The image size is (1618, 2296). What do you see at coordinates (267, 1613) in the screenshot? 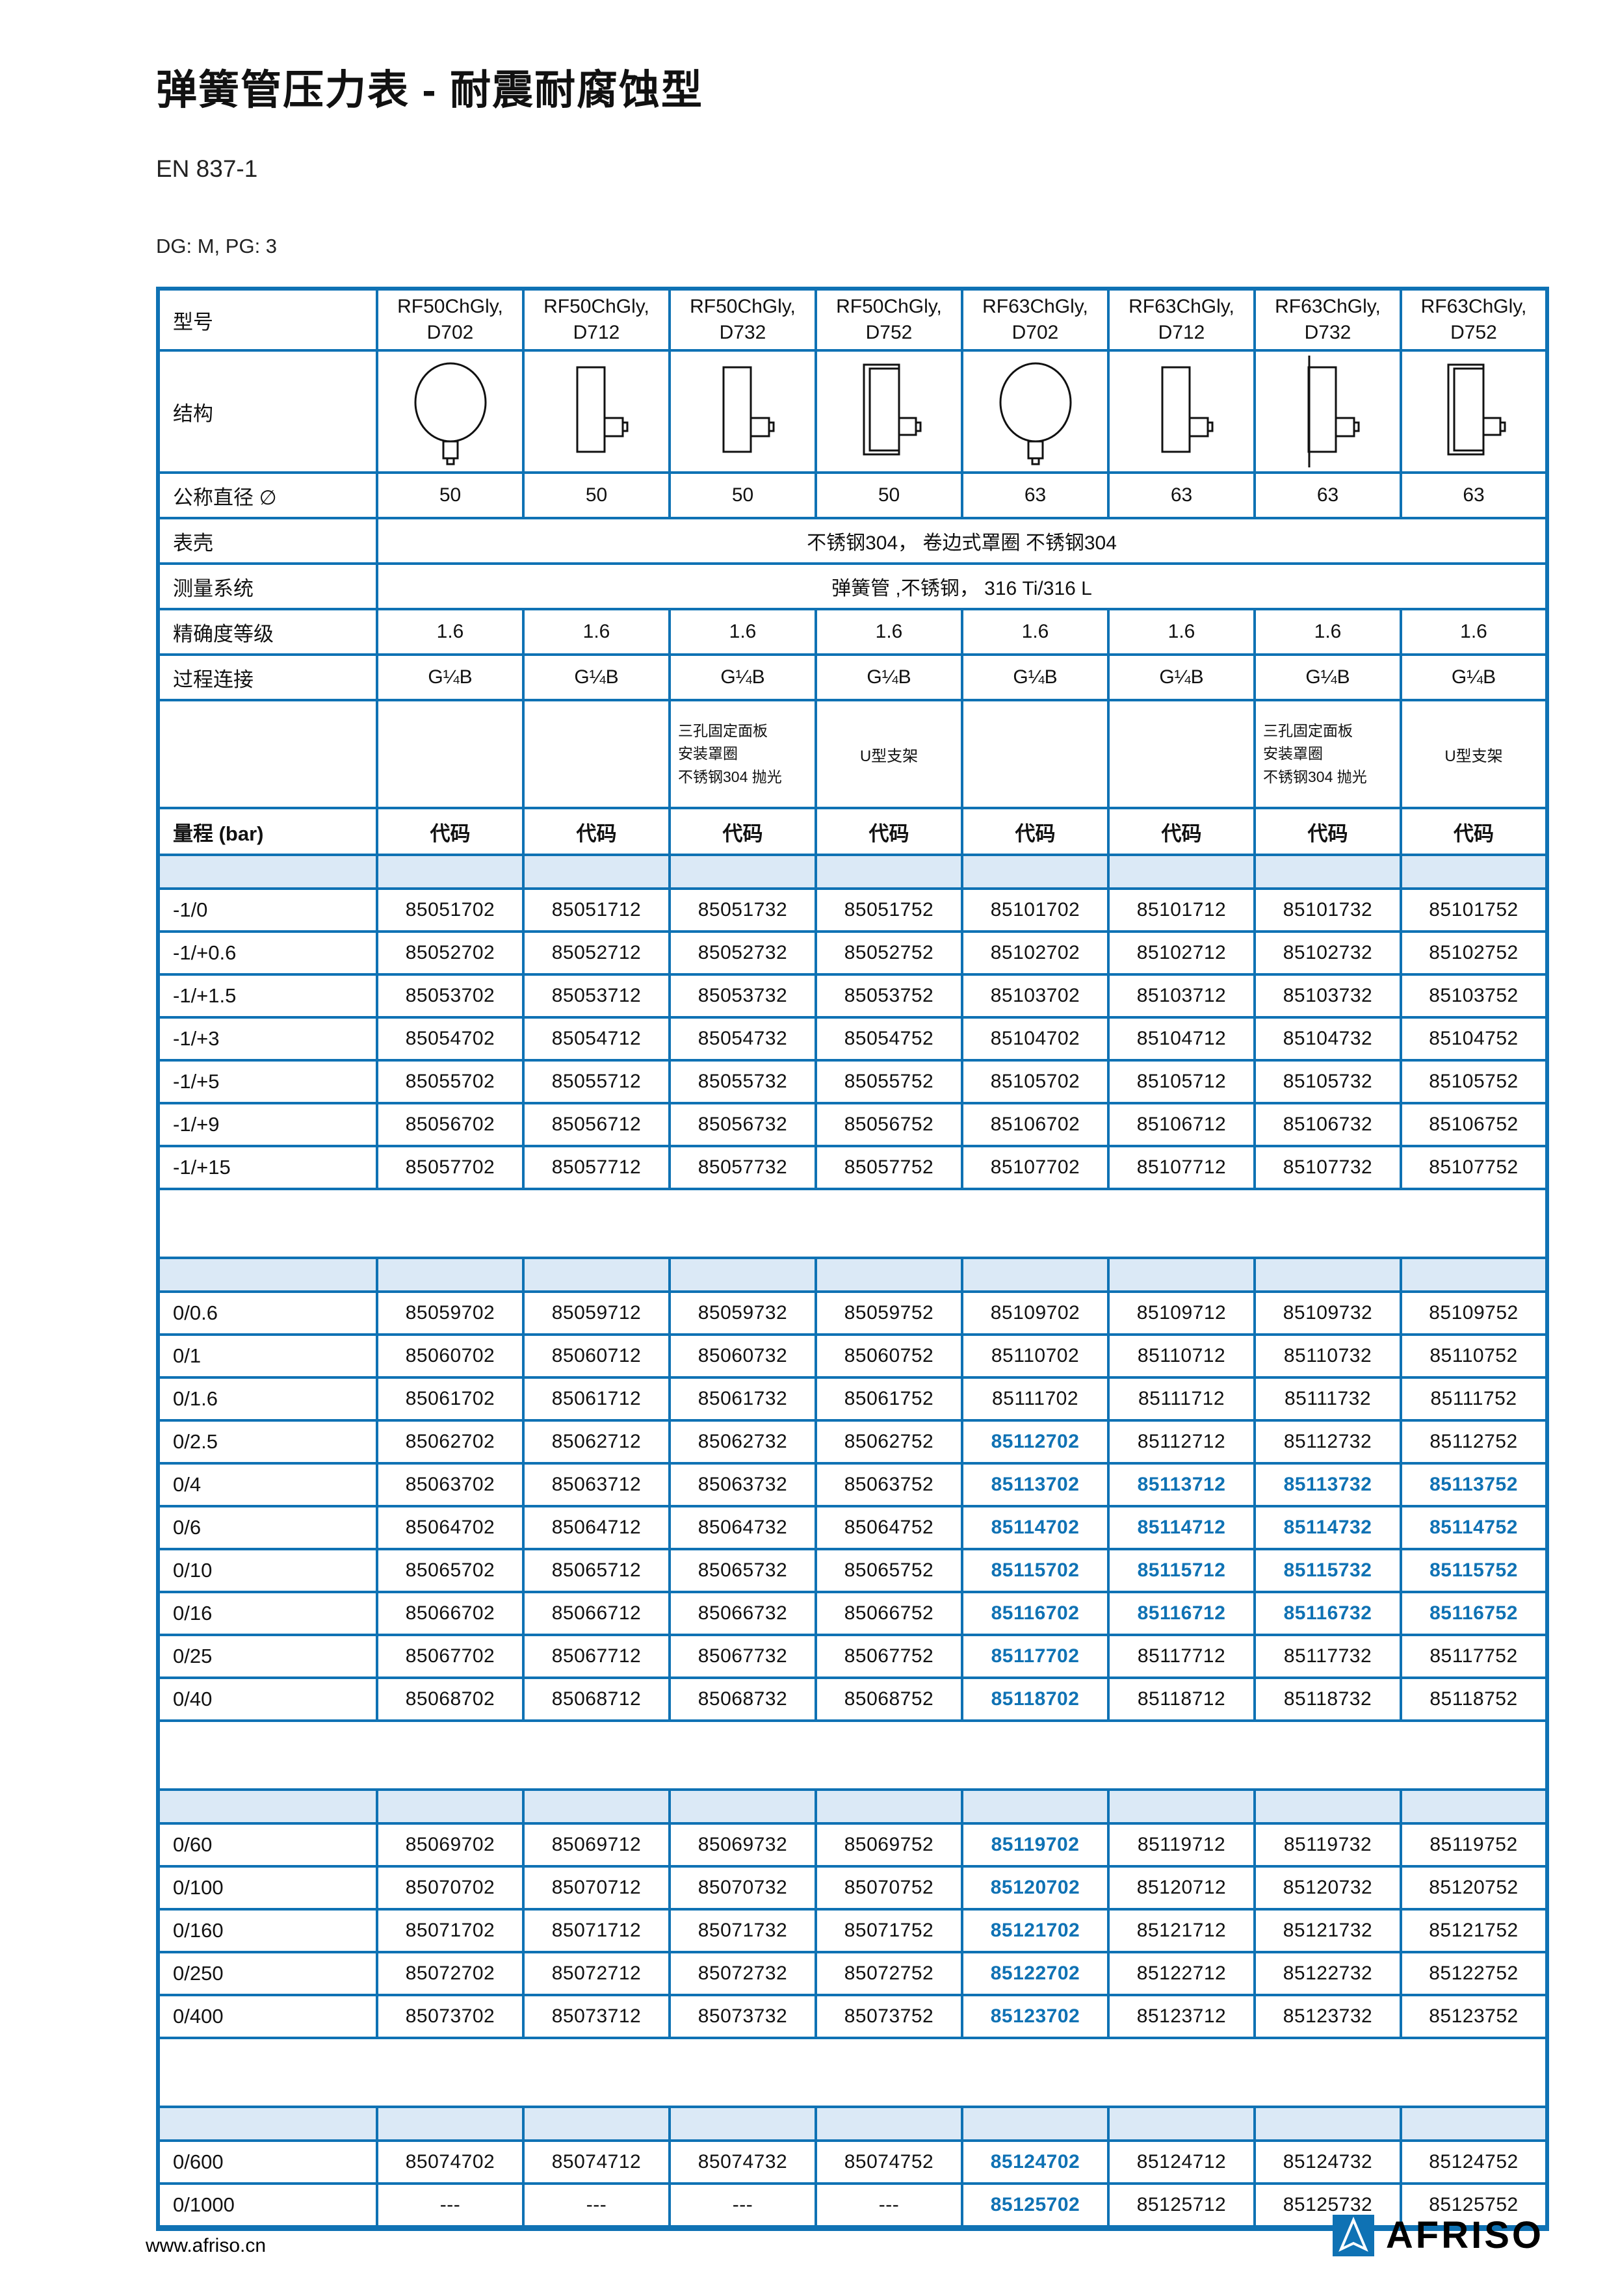
I see `range-label: 0/16` at bounding box center [267, 1613].